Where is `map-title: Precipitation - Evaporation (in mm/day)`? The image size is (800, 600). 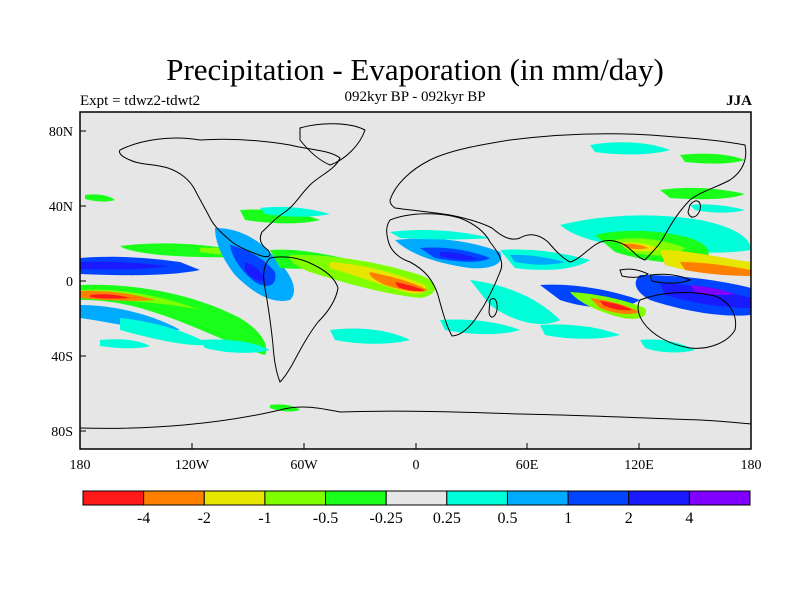 map-title: Precipitation - Evaporation (in mm/day) is located at coordinates (415, 69).